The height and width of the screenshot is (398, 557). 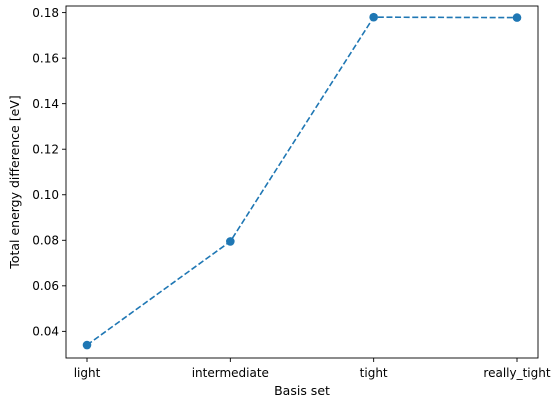 What do you see at coordinates (45, 332) in the screenshot?
I see `y-tick-label: 0.04` at bounding box center [45, 332].